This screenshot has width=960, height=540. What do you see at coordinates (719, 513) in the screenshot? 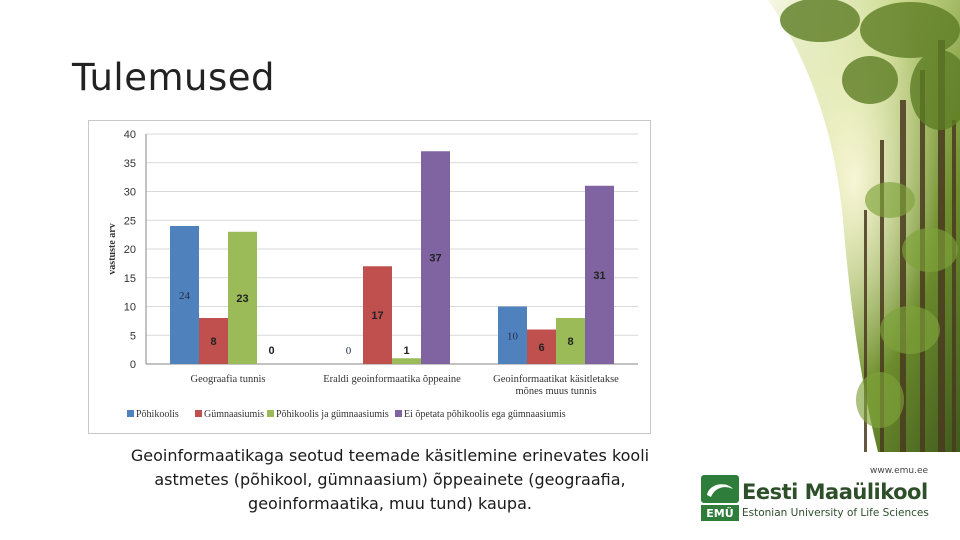
I see `logo-badge-text: EMÜ` at bounding box center [719, 513].